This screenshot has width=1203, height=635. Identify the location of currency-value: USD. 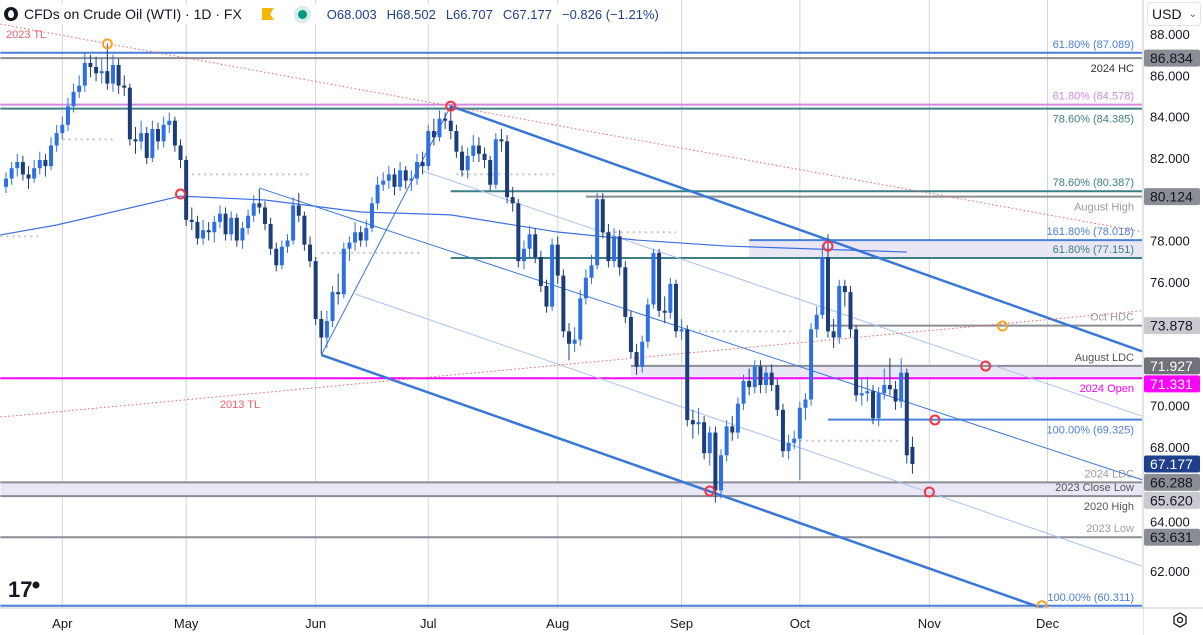
(1167, 14).